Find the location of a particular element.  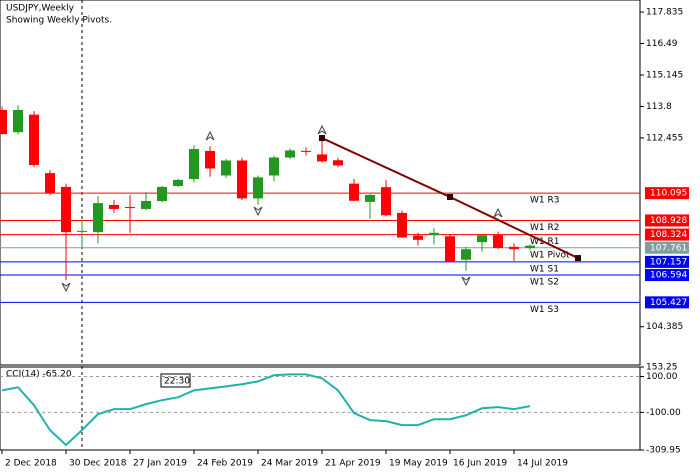

time-box is located at coordinates (175, 380).